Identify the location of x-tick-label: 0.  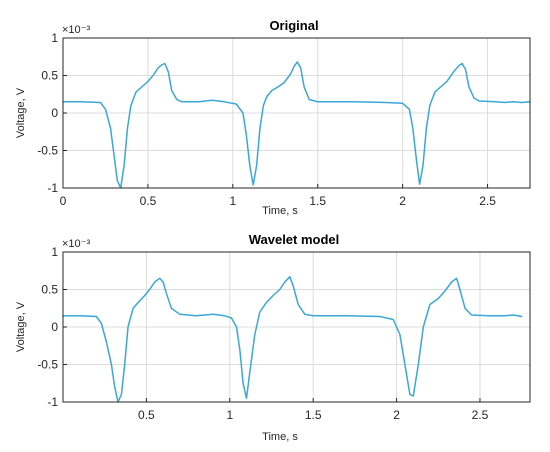
(63, 201).